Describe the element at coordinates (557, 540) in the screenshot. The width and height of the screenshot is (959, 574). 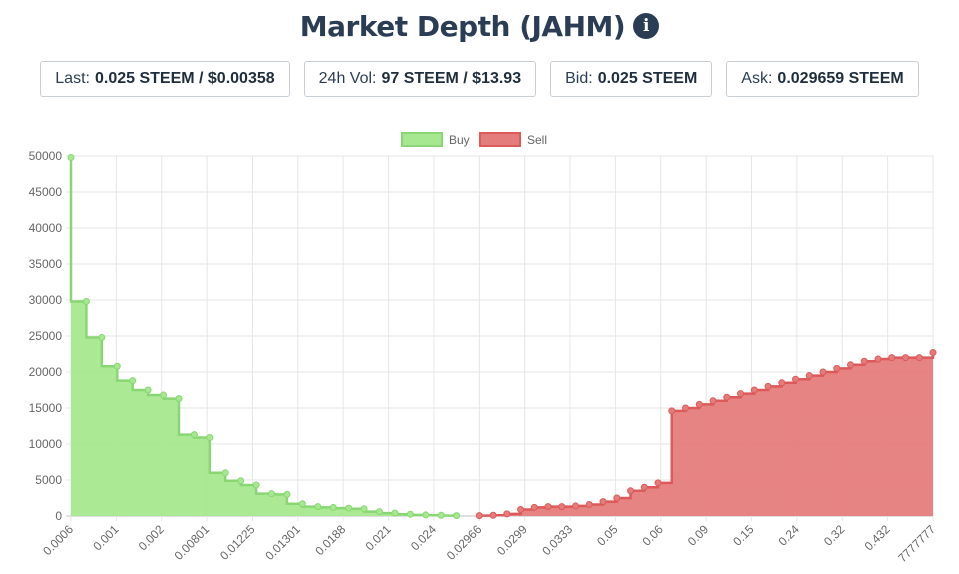
I see `x-tick-label: 0.0333` at that location.